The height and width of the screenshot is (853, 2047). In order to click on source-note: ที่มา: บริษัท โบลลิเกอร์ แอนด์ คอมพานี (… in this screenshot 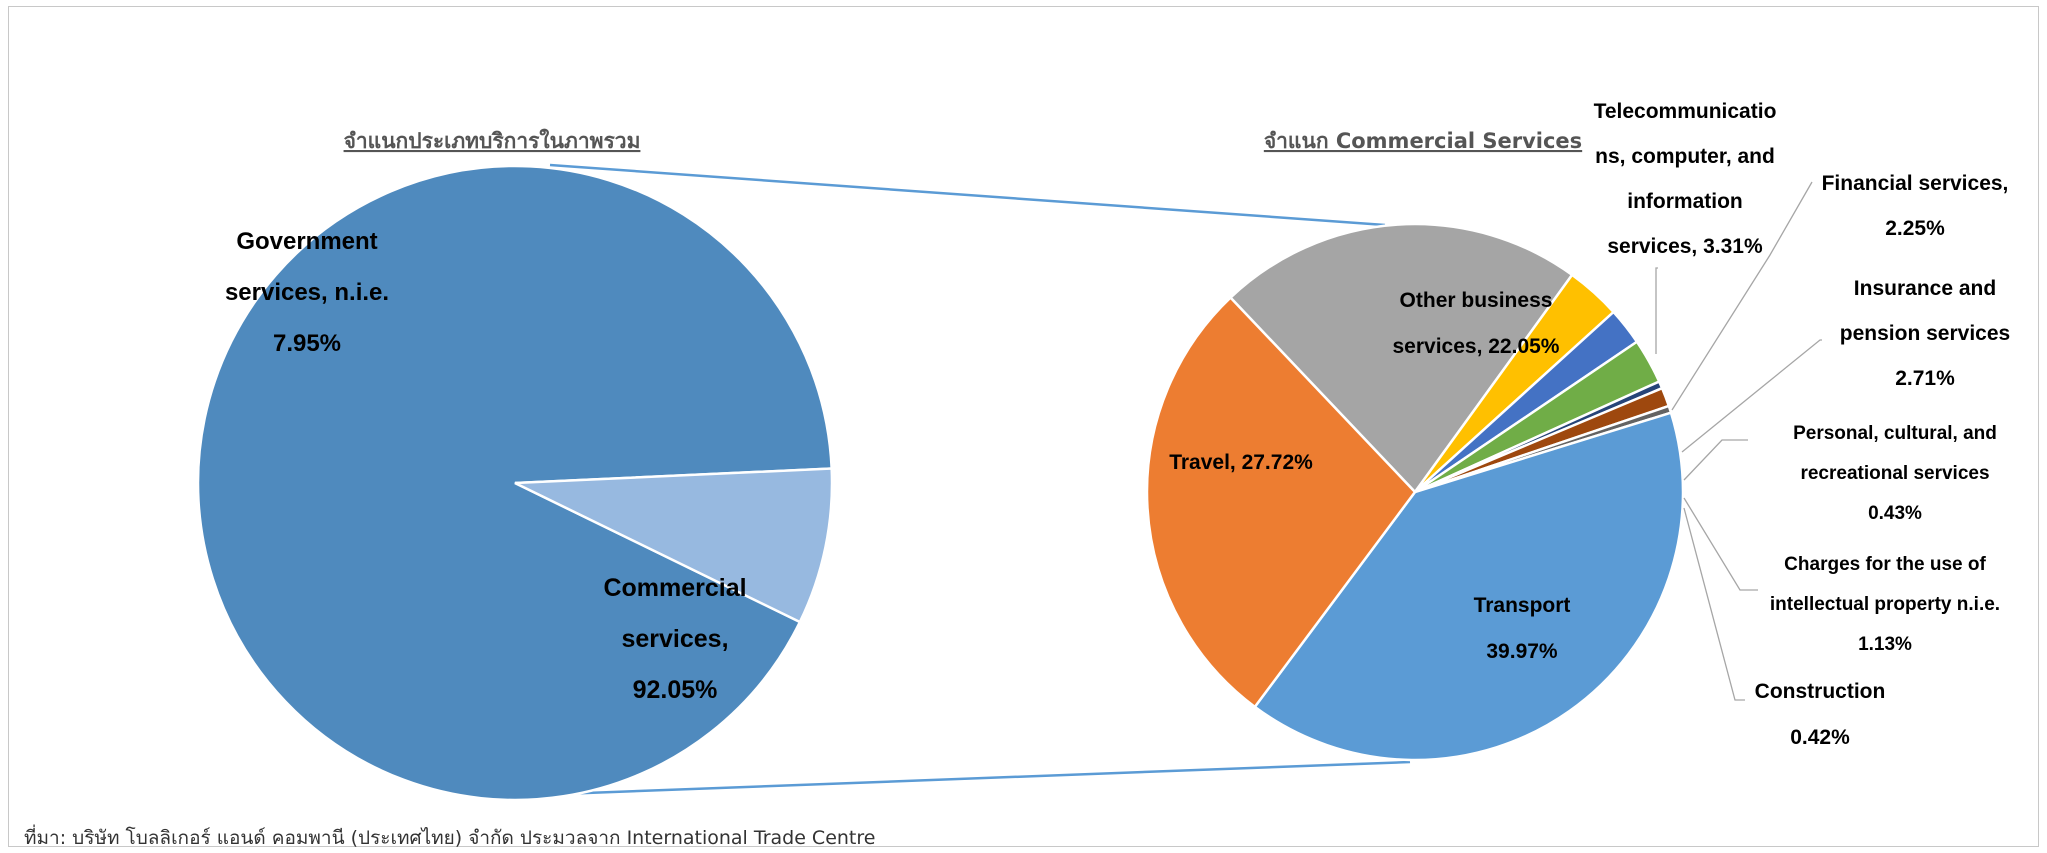, I will do `click(450, 838)`.